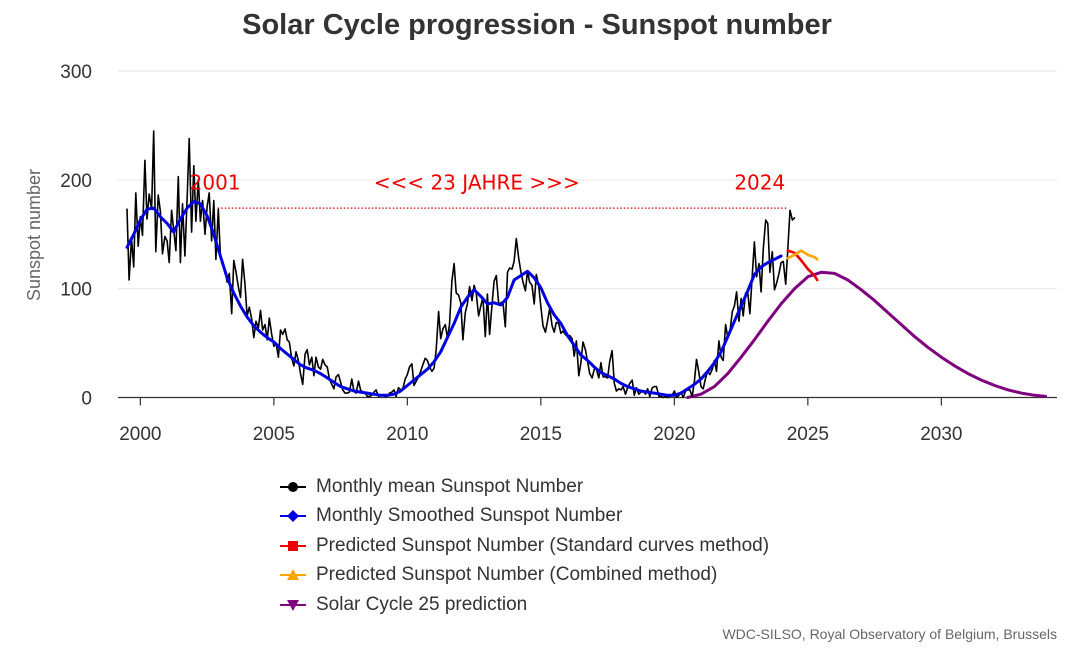 The height and width of the screenshot is (650, 1075). I want to click on x-tick-label: 2005, so click(274, 434).